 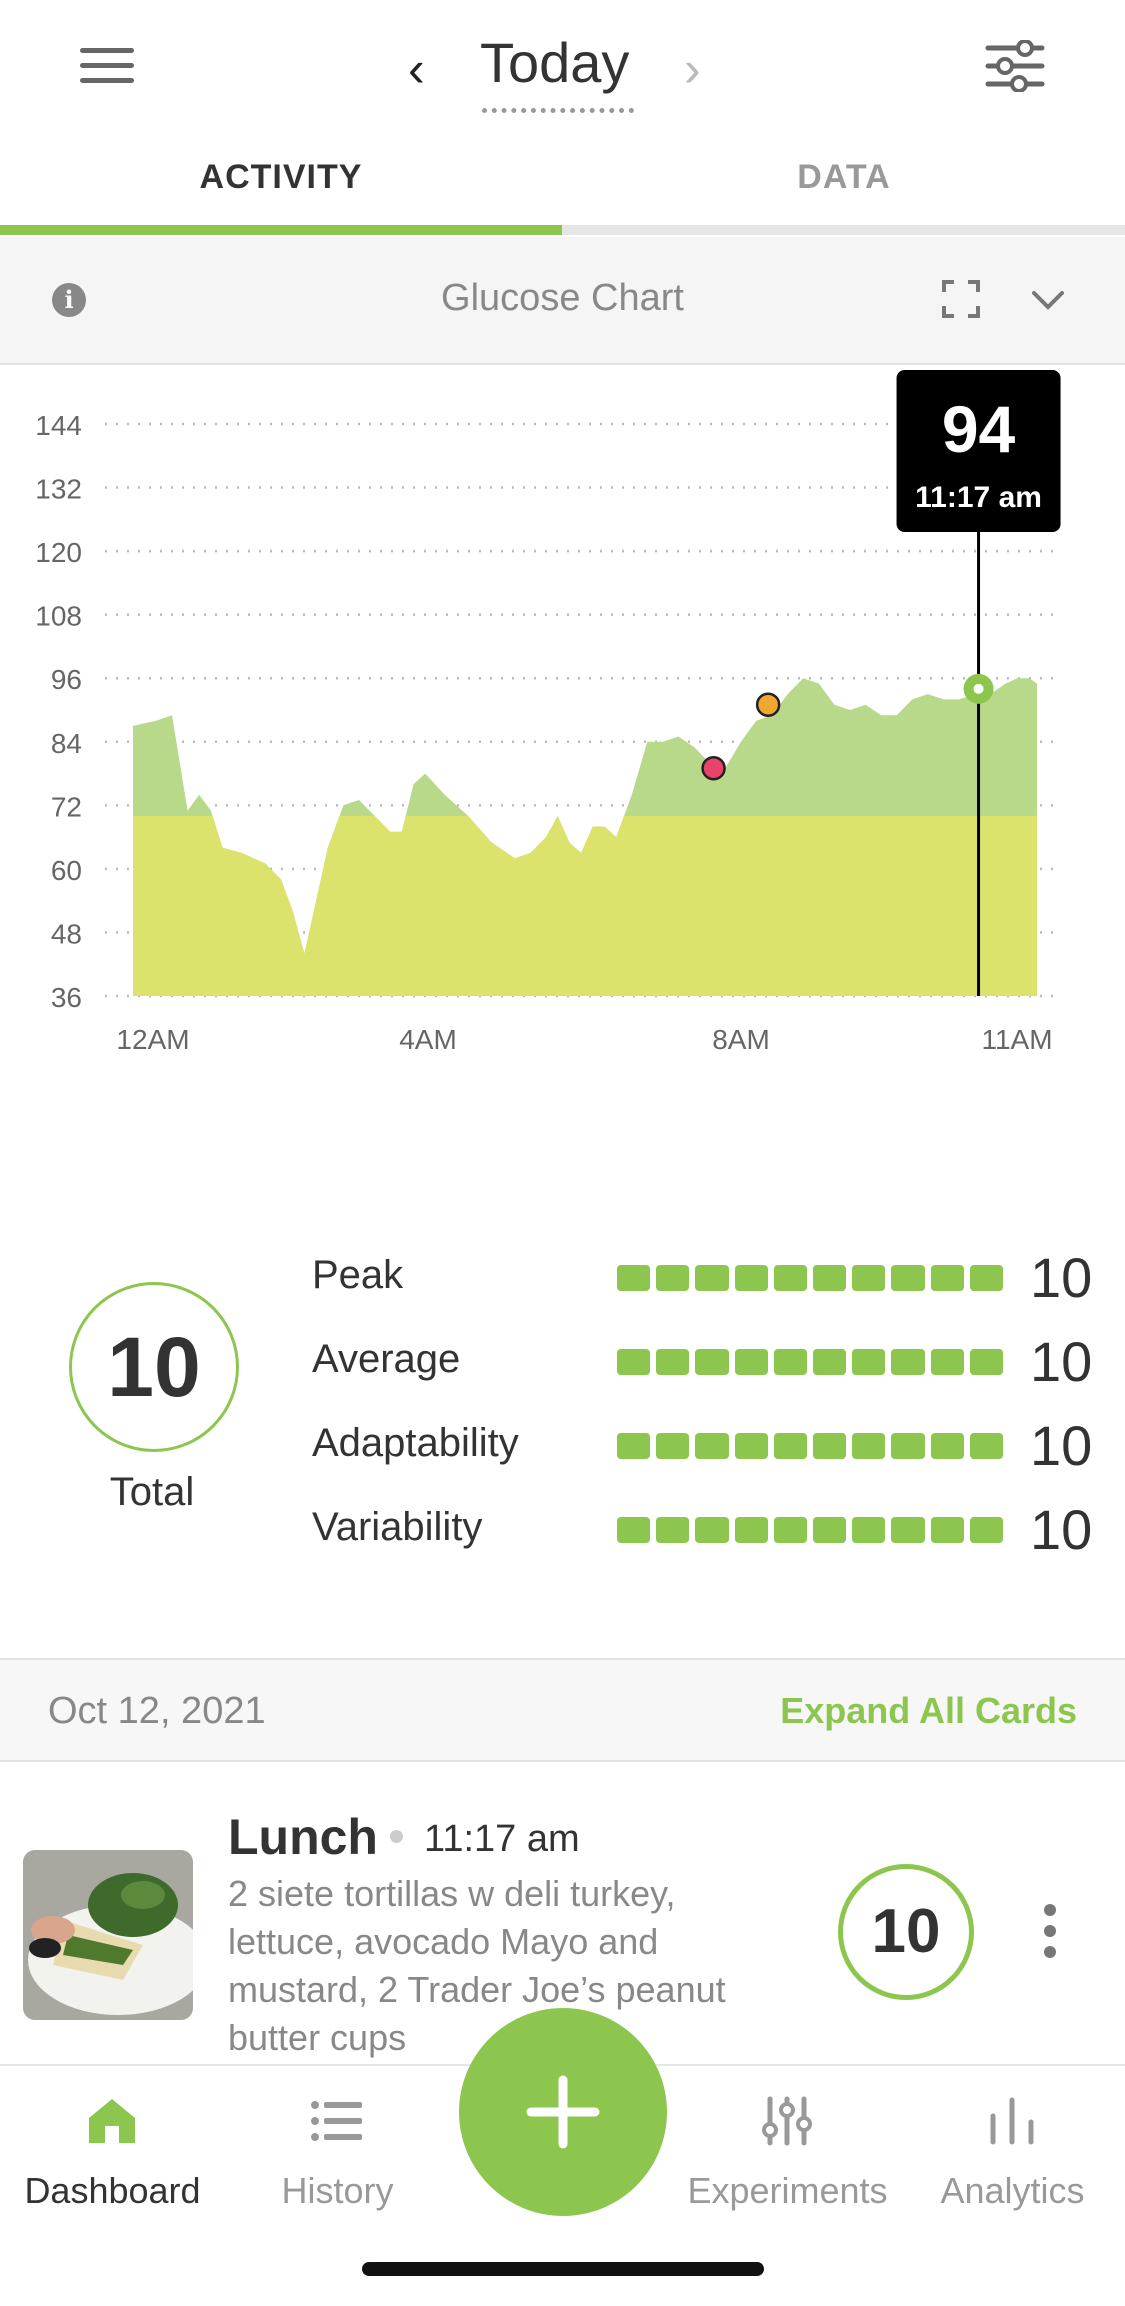 What do you see at coordinates (58, 616) in the screenshot?
I see `y-tick-label: 108` at bounding box center [58, 616].